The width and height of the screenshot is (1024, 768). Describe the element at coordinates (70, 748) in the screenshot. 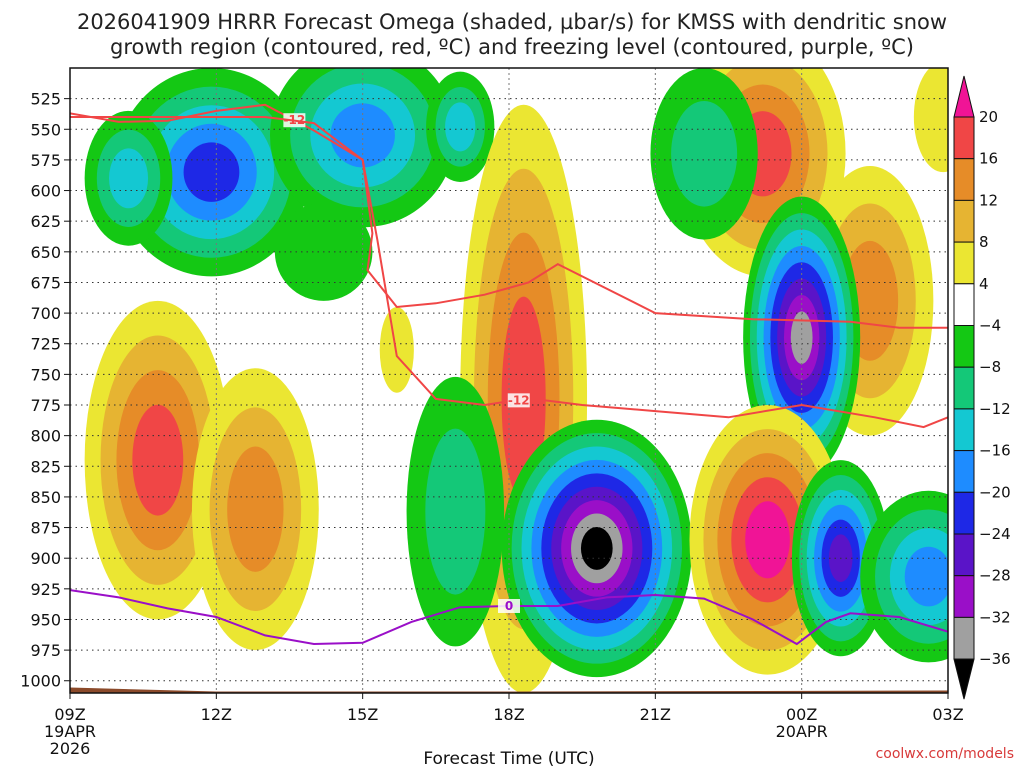

I see `x-tick-sublabel-year-09Z: 2026` at that location.